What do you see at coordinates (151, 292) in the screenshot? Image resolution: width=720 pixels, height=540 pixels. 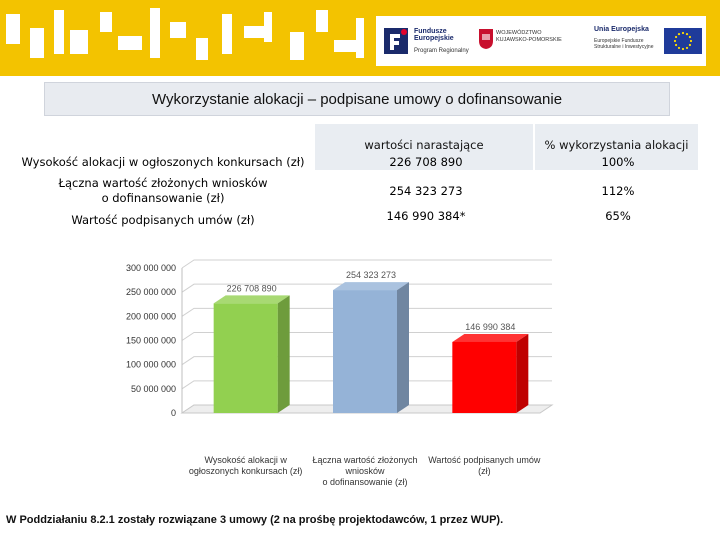 I see `y-tick-label: 250 000 000` at bounding box center [151, 292].